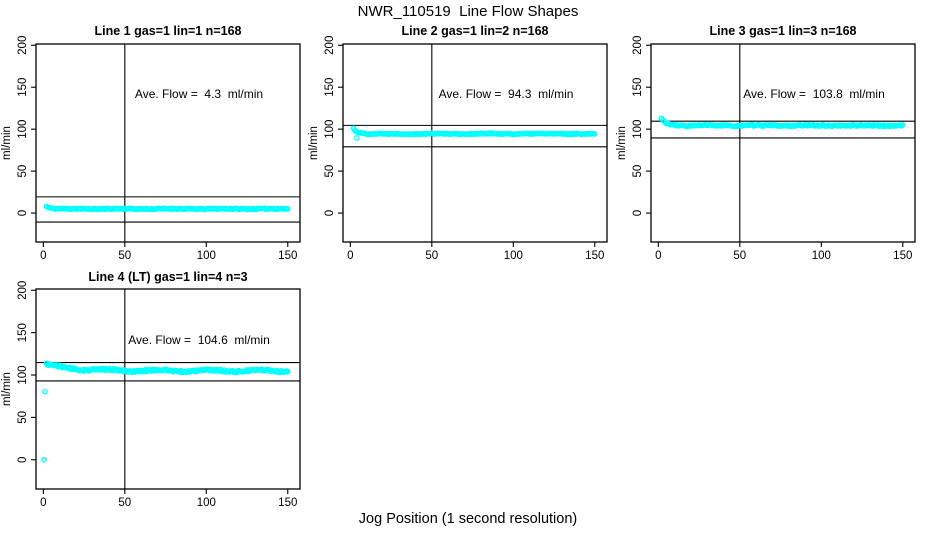  Describe the element at coordinates (199, 94) in the screenshot. I see `panel-1-ave-flow-label: Ave. Flow = 4.3 ml/min` at that location.